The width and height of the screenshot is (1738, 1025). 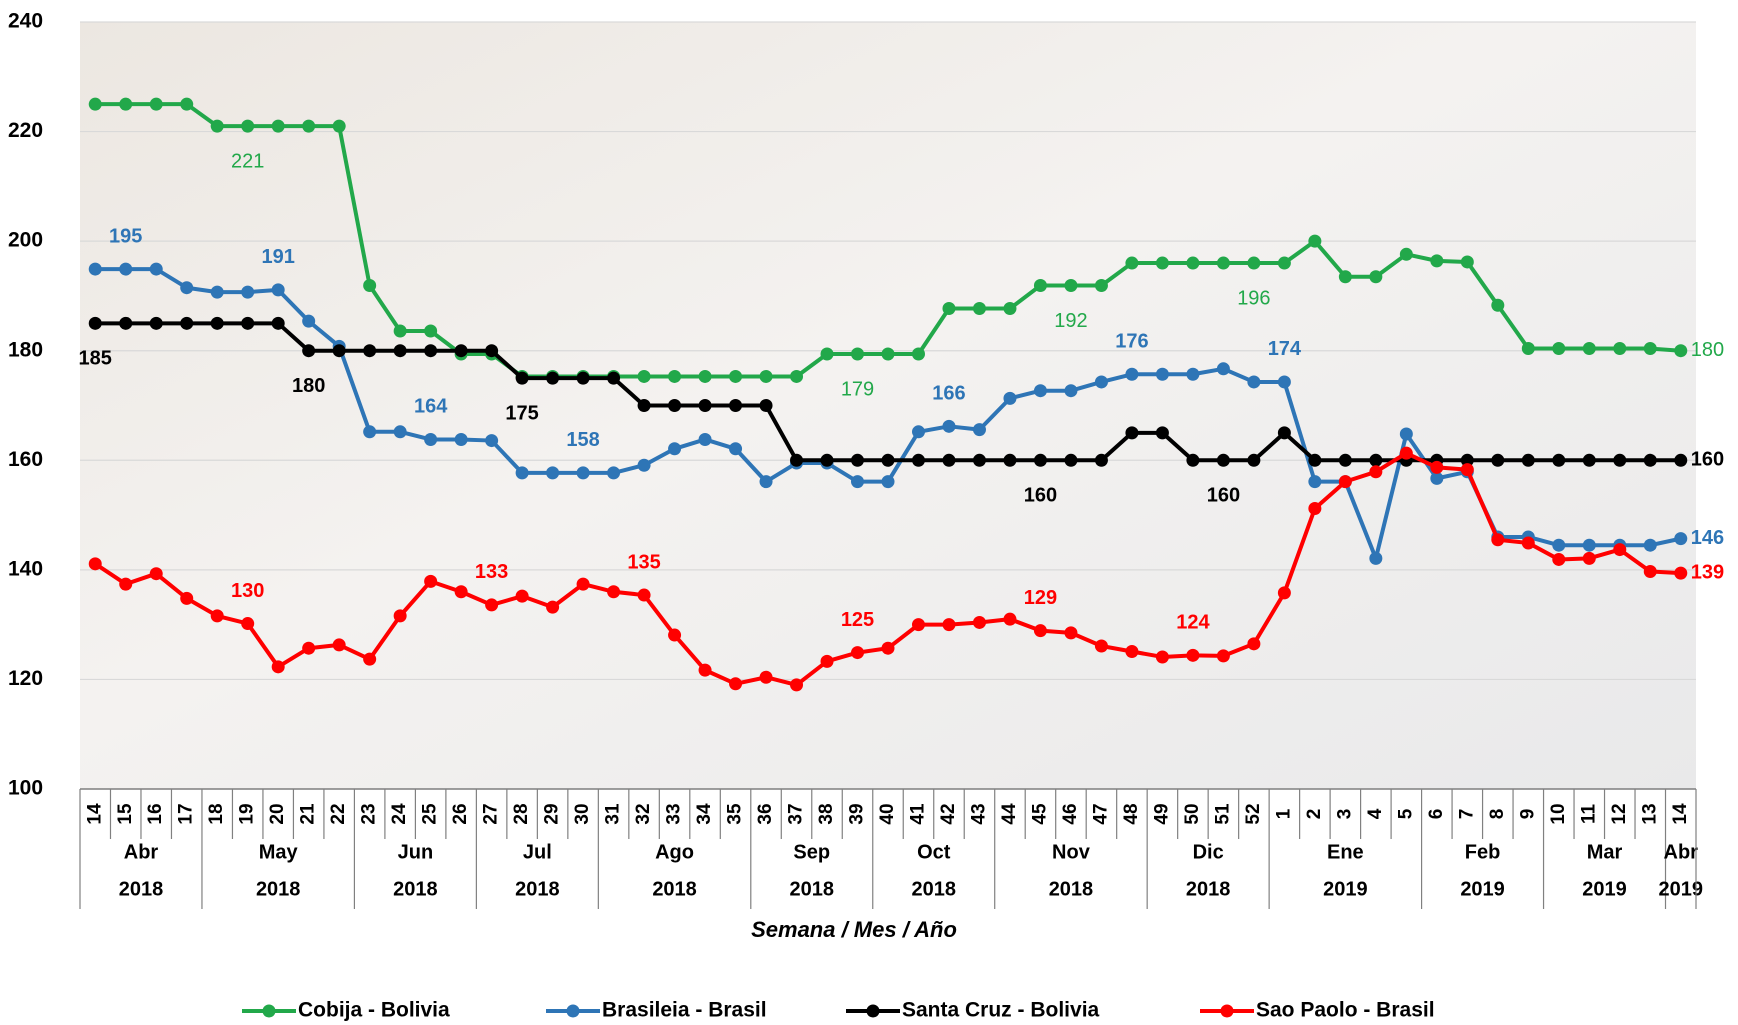 I want to click on legend-label: Sao Paolo - Brasil, so click(x=1345, y=1010).